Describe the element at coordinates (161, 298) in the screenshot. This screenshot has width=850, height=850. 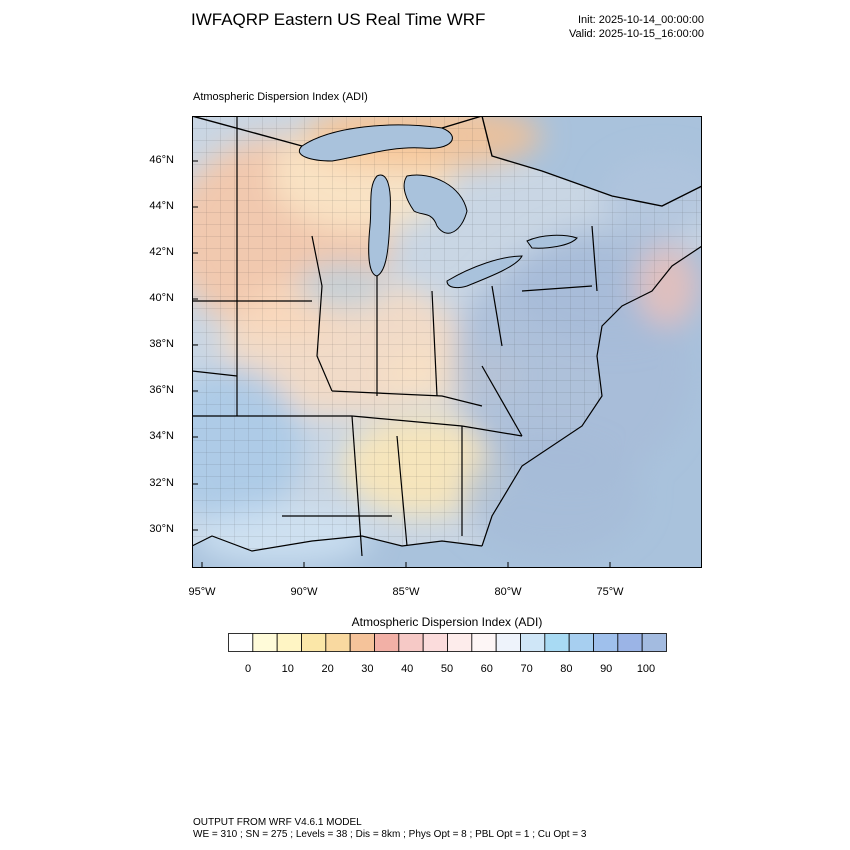
I see `lat-label: 40°N` at that location.